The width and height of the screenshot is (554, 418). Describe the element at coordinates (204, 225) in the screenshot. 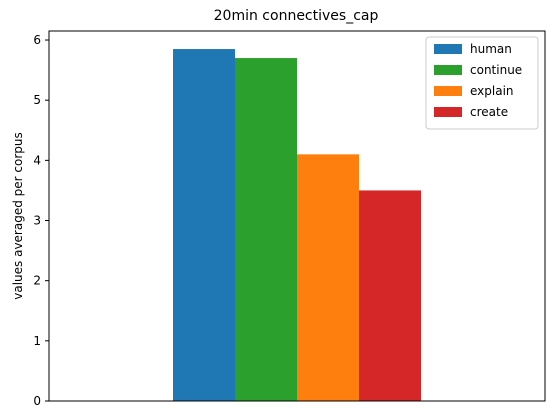

I see `bar-human` at that location.